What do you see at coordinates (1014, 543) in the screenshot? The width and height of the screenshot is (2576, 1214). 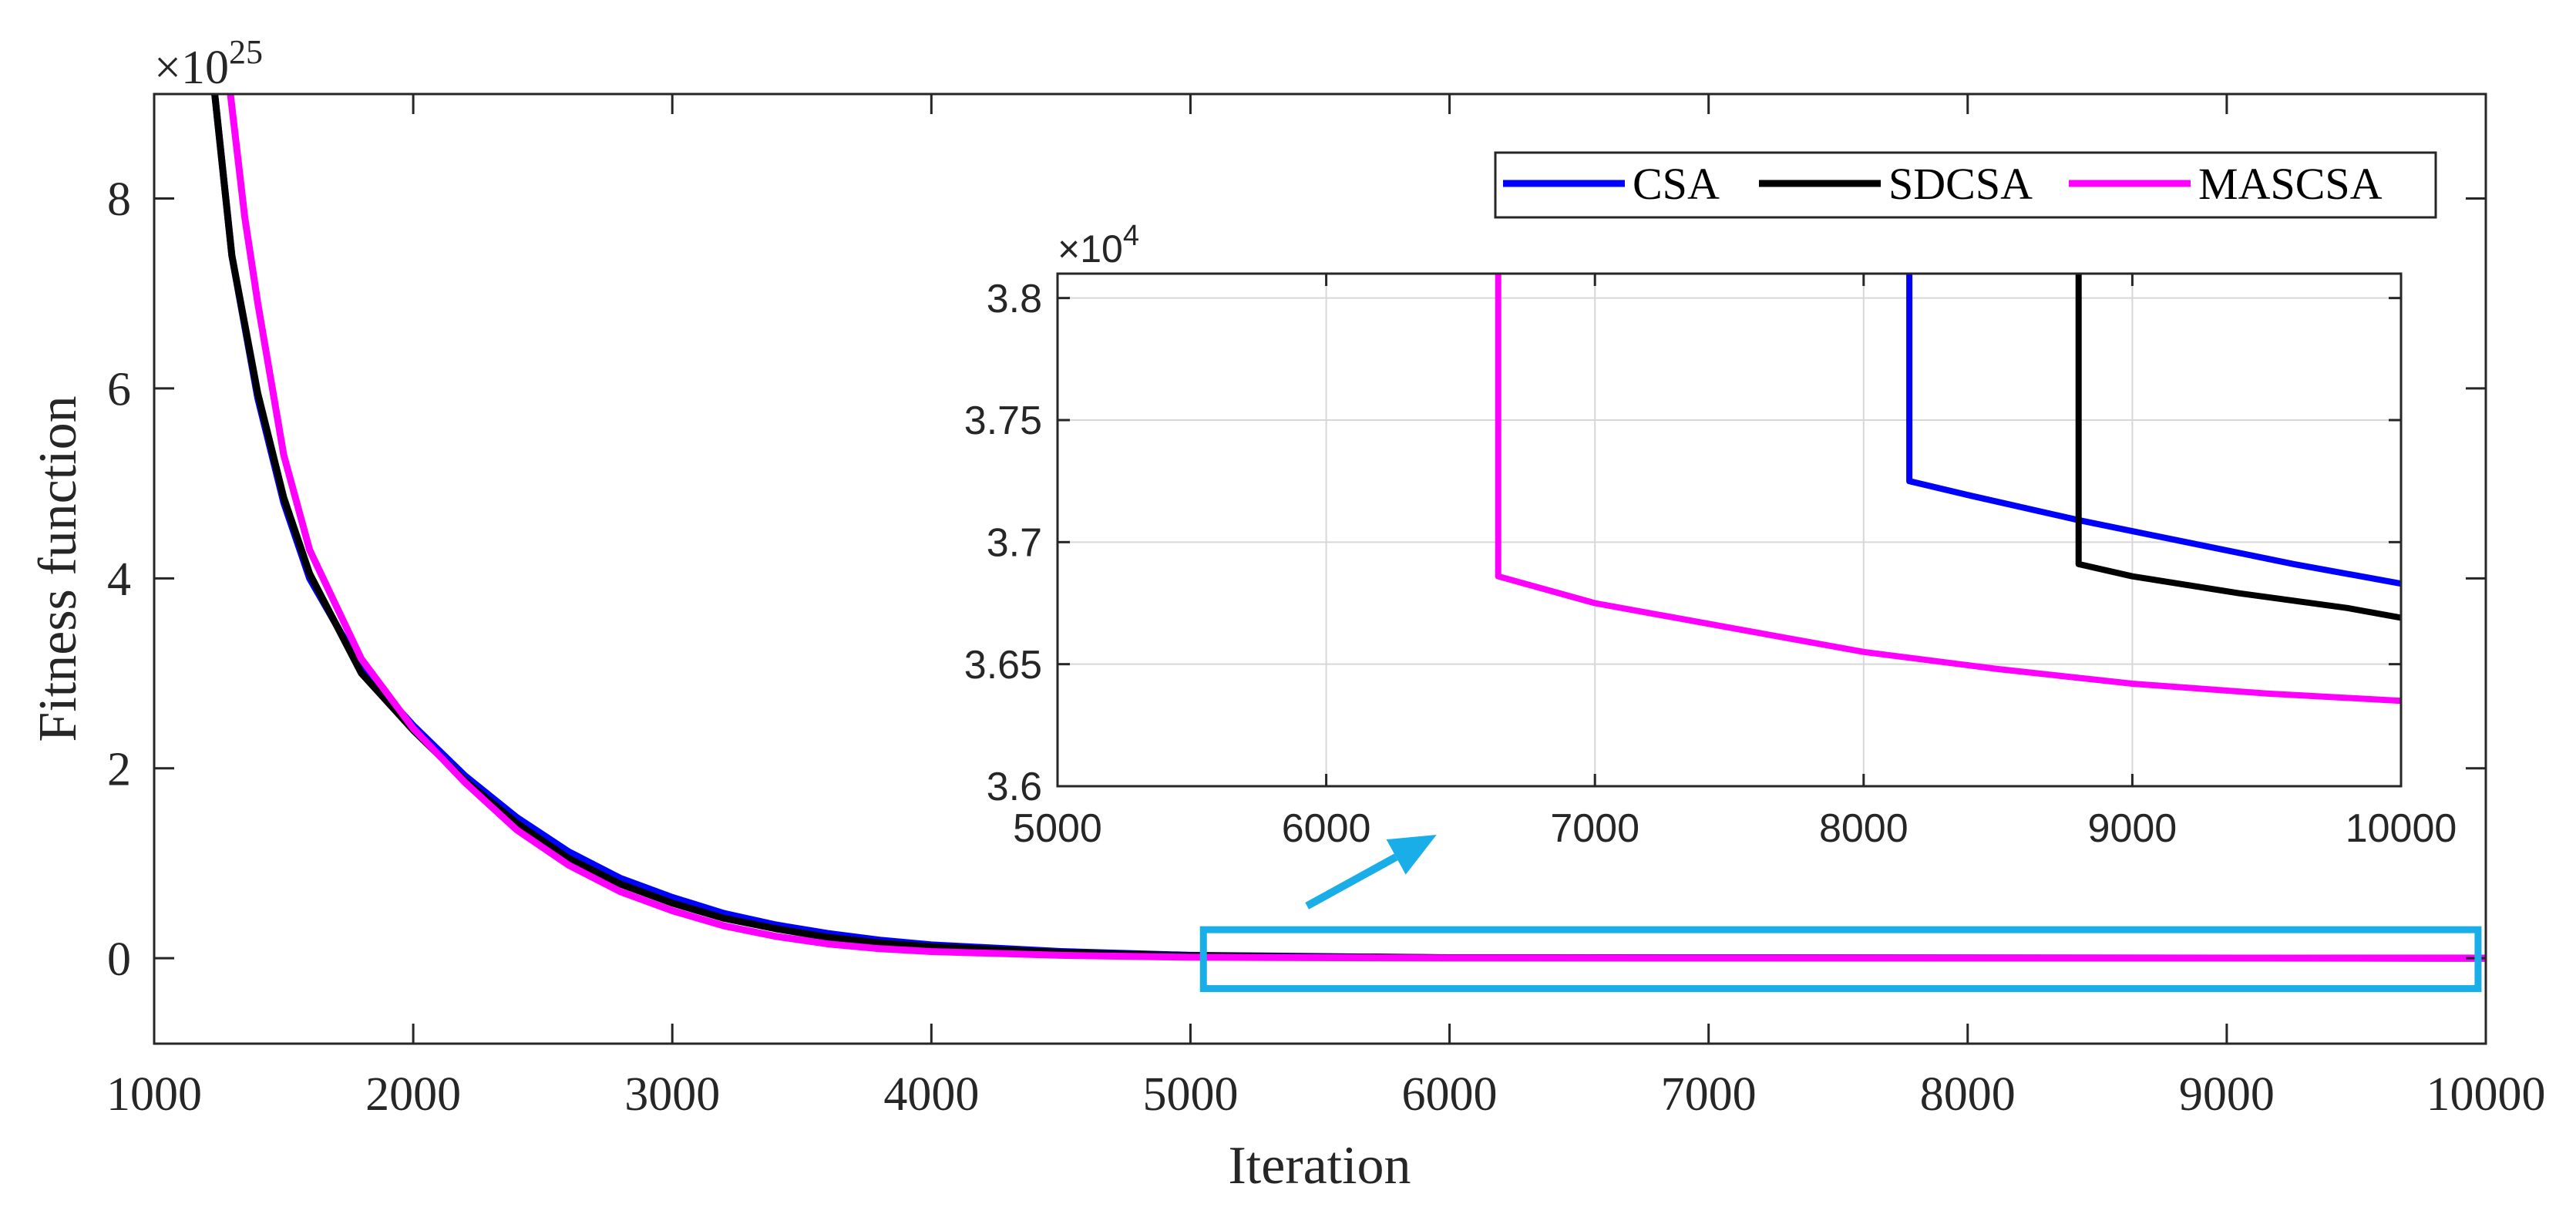 I see `inset-y-tick-label: 3.7` at bounding box center [1014, 543].